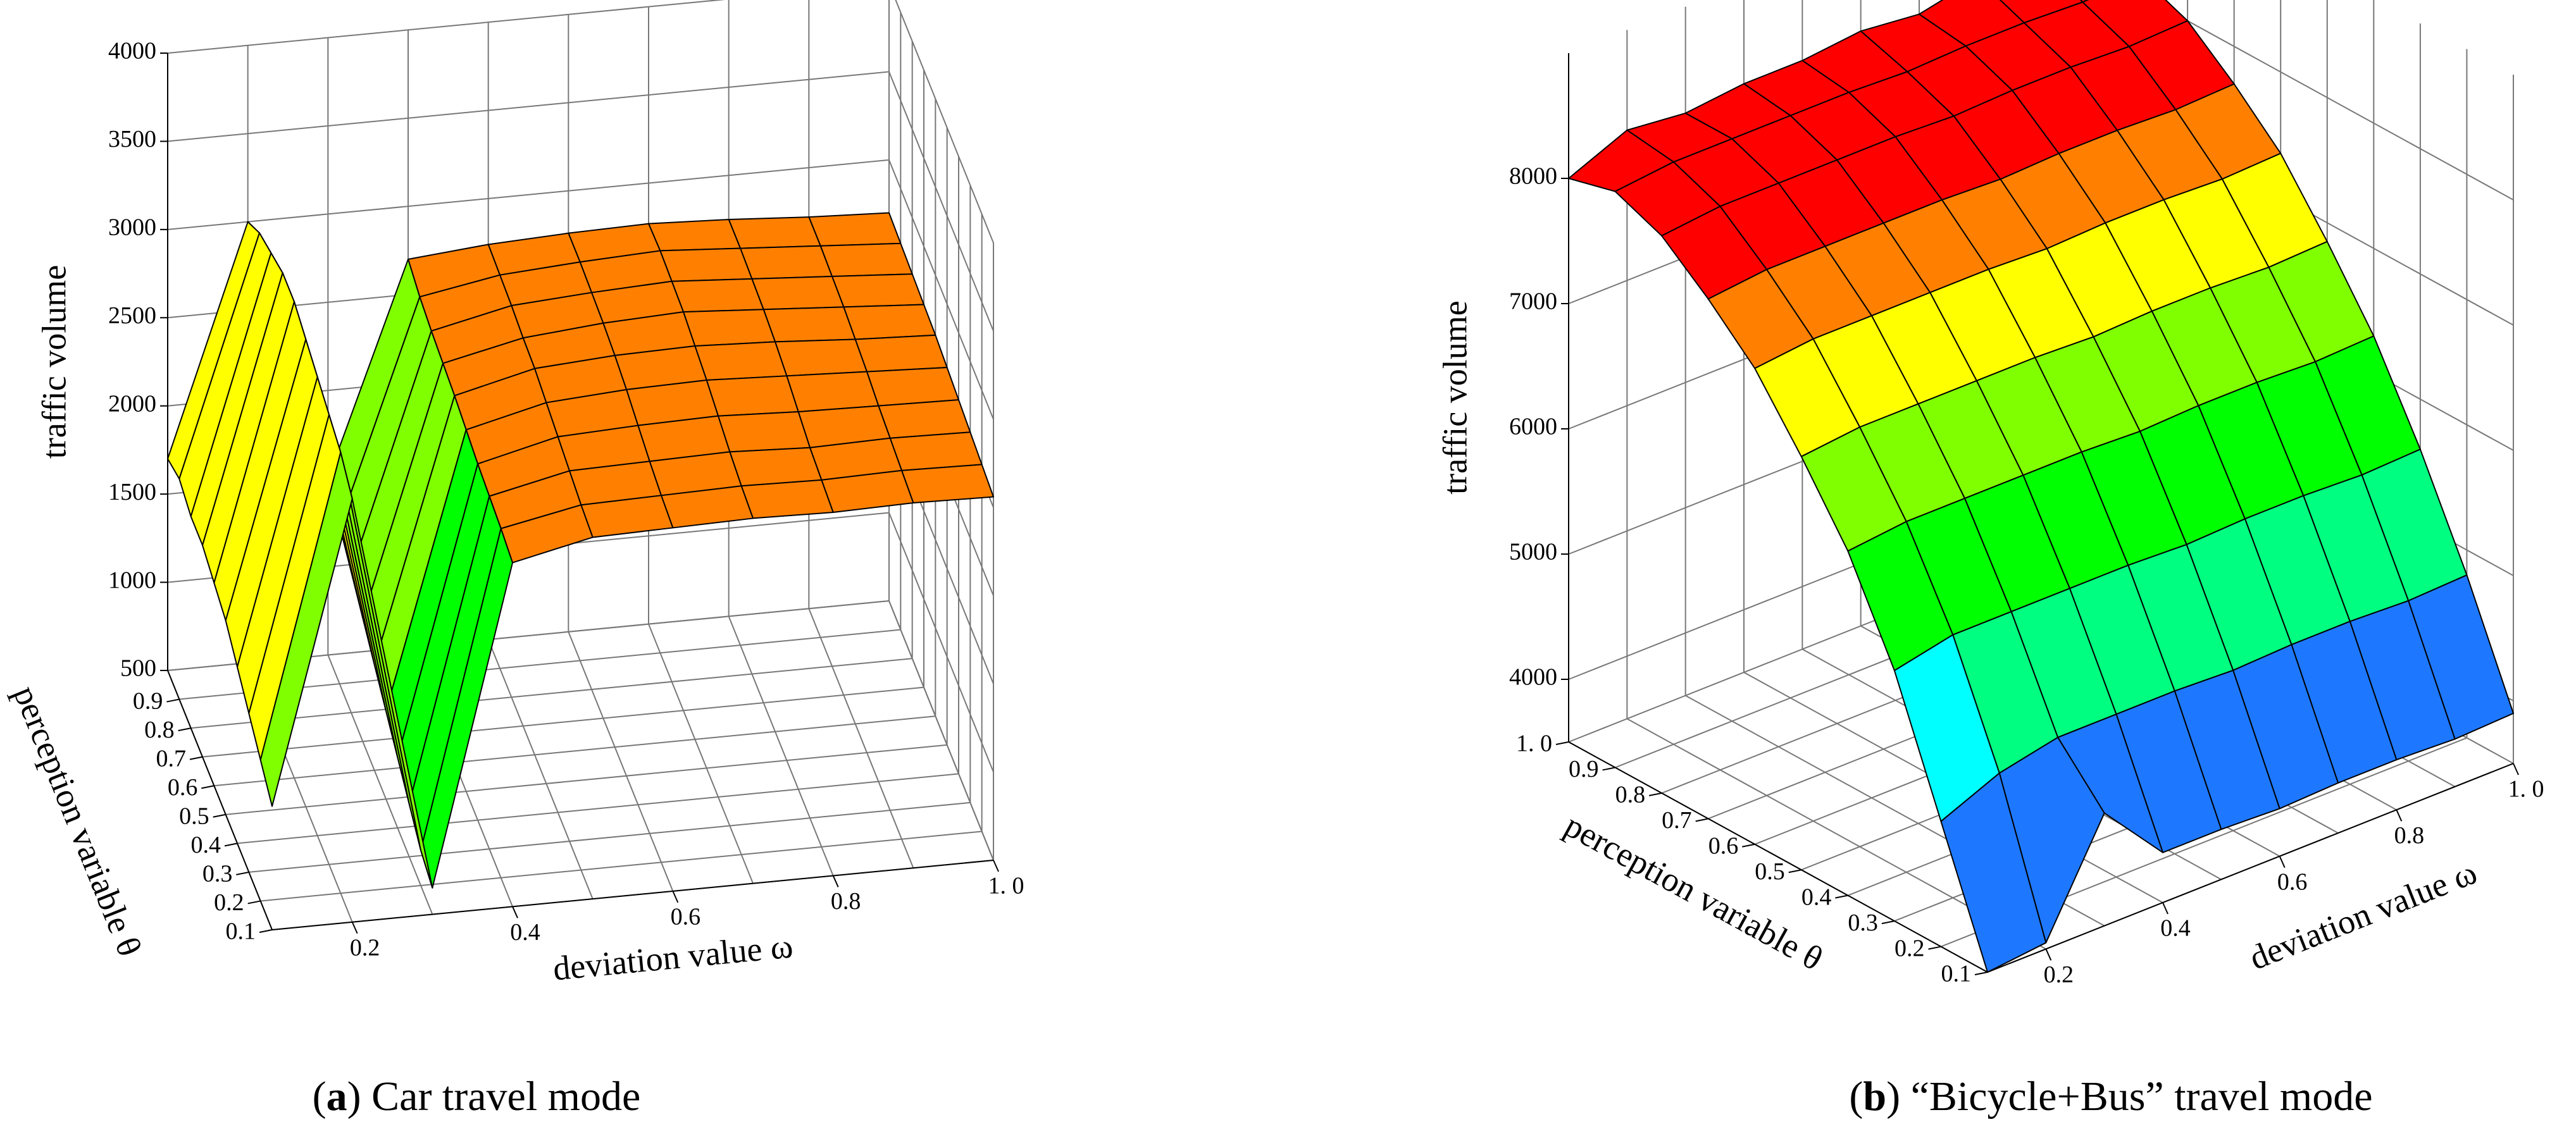 The image size is (2576, 1136). I want to click on z-tick-label: 3000, so click(132, 227).